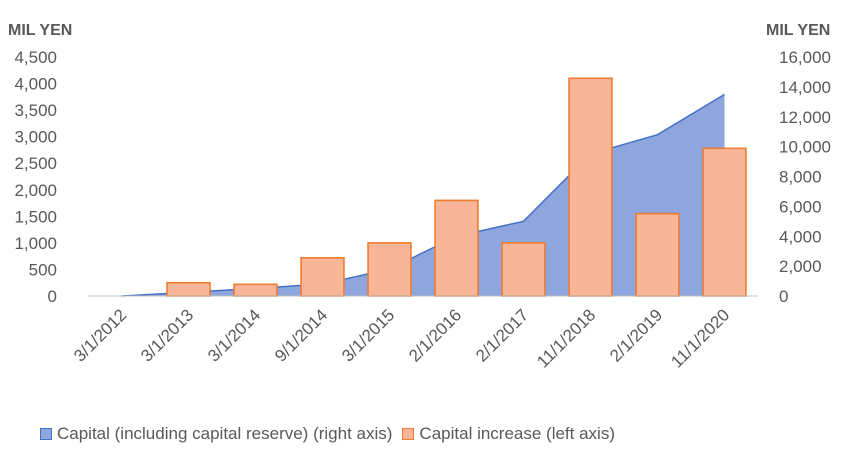 Image resolution: width=845 pixels, height=475 pixels. What do you see at coordinates (566, 338) in the screenshot?
I see `x-axis-tick-label: 11/1/2018` at bounding box center [566, 338].